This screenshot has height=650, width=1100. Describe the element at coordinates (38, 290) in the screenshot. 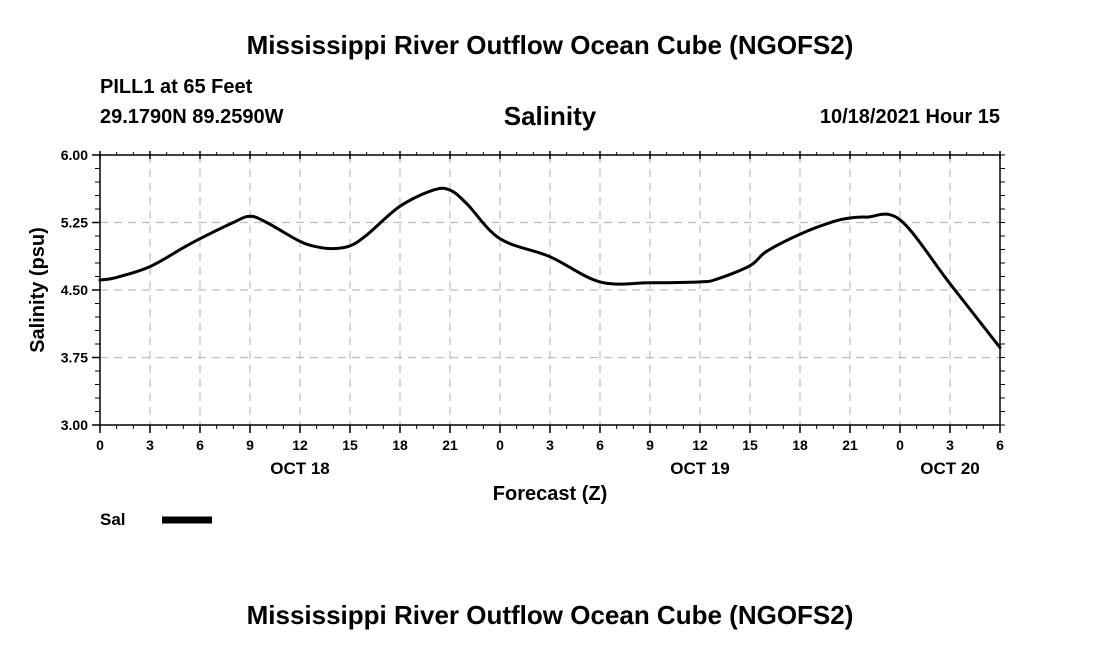

I see `y-axis-title: Salinity (psu)` at that location.